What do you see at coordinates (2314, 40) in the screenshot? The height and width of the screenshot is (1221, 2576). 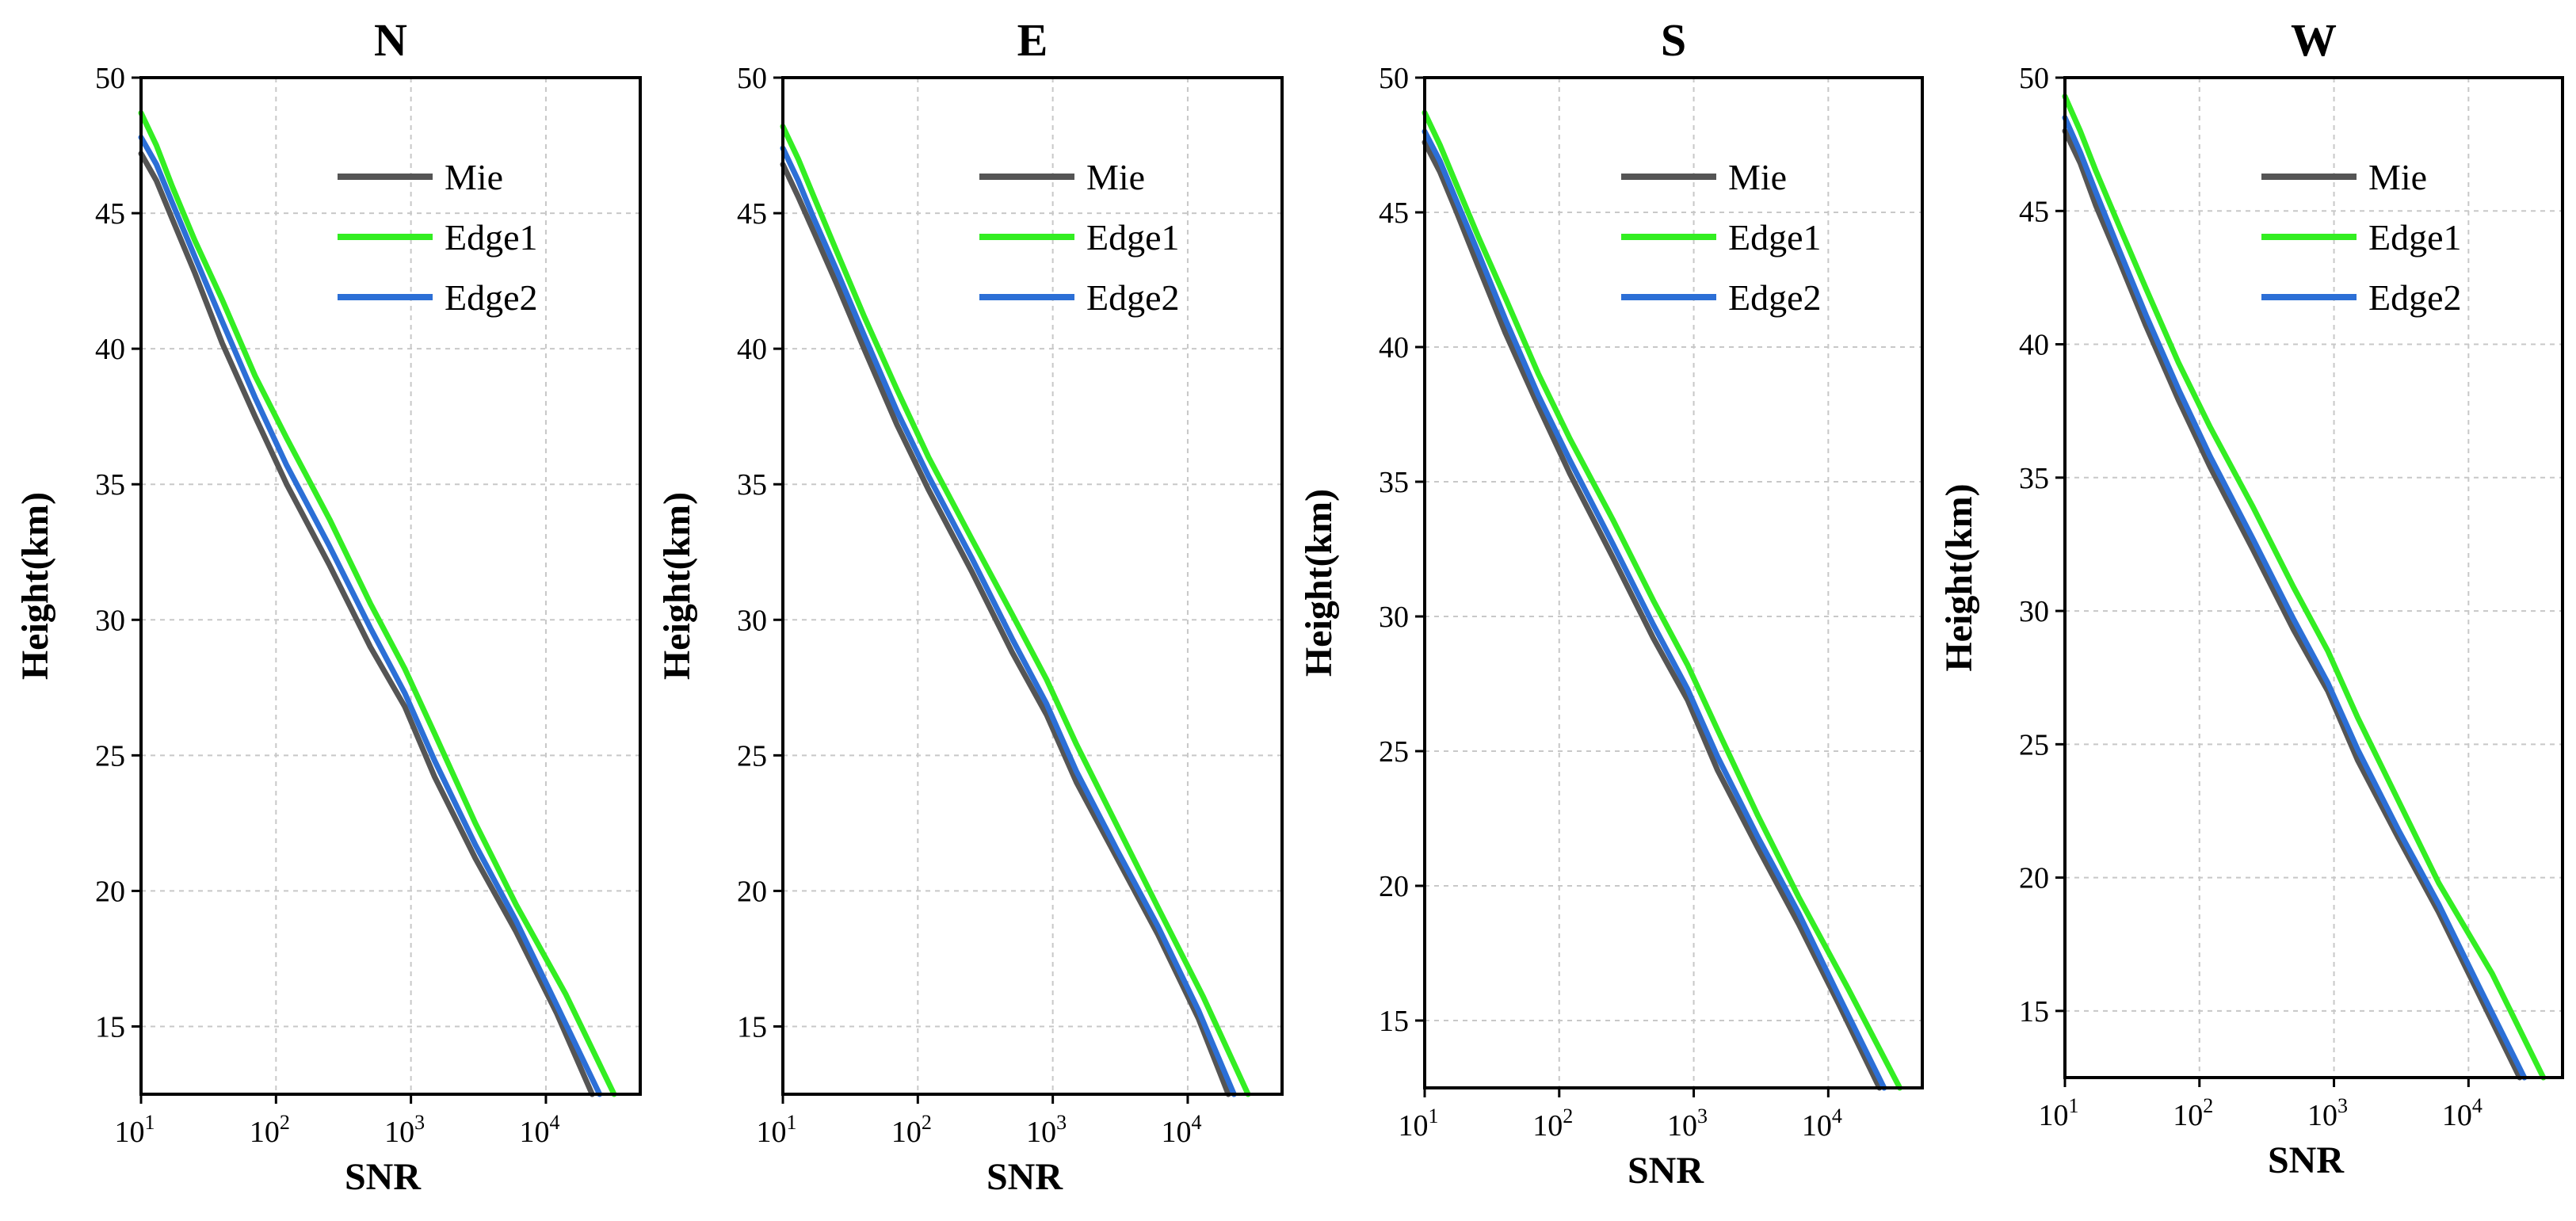 I see `panel-title: W` at bounding box center [2314, 40].